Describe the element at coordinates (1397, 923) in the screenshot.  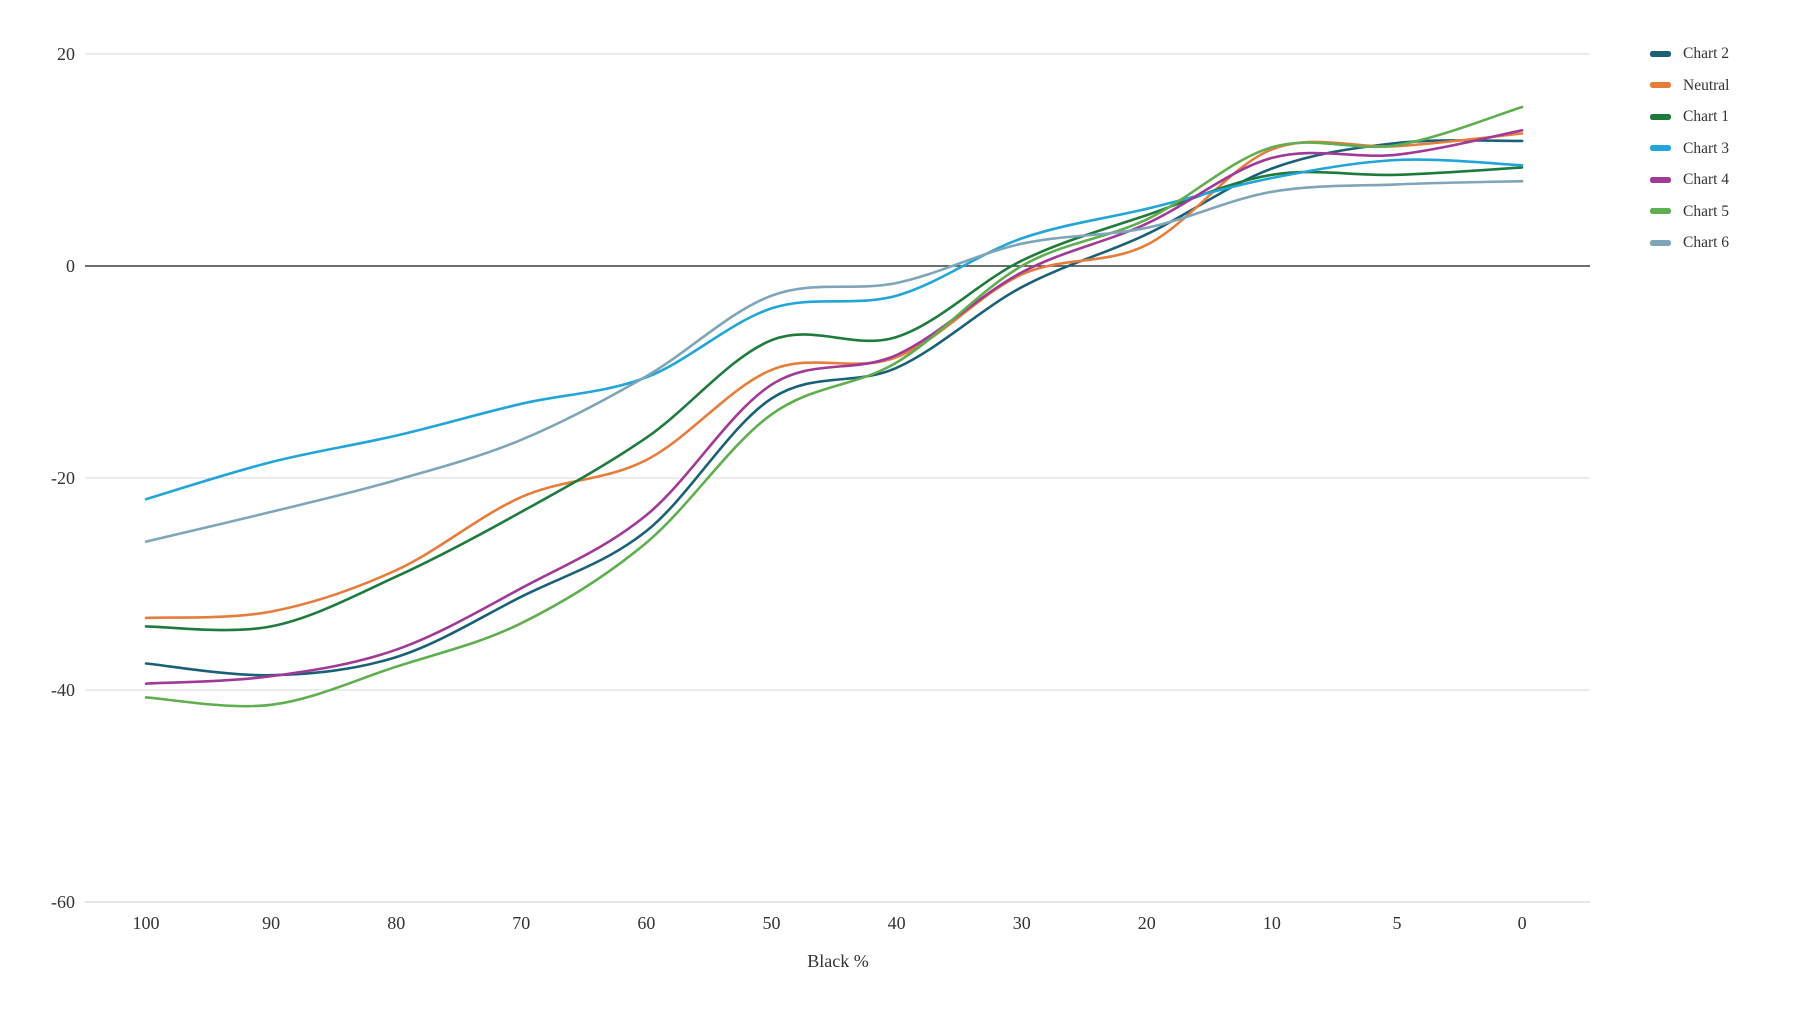
I see `x-tick-label: 5` at that location.